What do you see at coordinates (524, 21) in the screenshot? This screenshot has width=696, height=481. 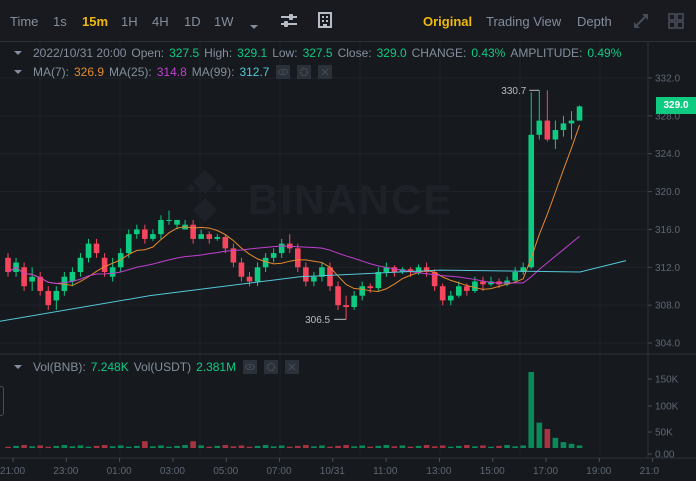 I see `view-tab-trading-view: Trading View` at bounding box center [524, 21].